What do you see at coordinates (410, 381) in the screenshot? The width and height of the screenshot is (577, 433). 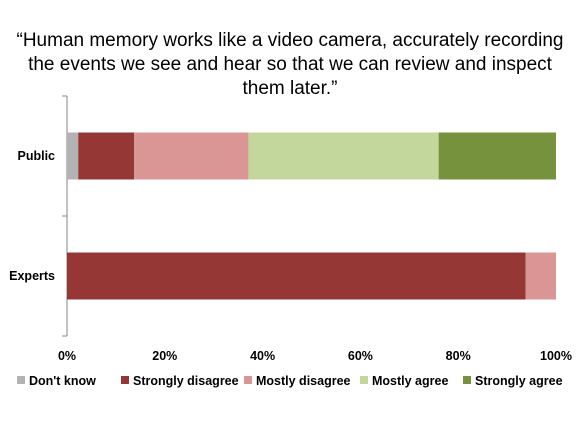 I see `legend-label: Mostly agree` at bounding box center [410, 381].